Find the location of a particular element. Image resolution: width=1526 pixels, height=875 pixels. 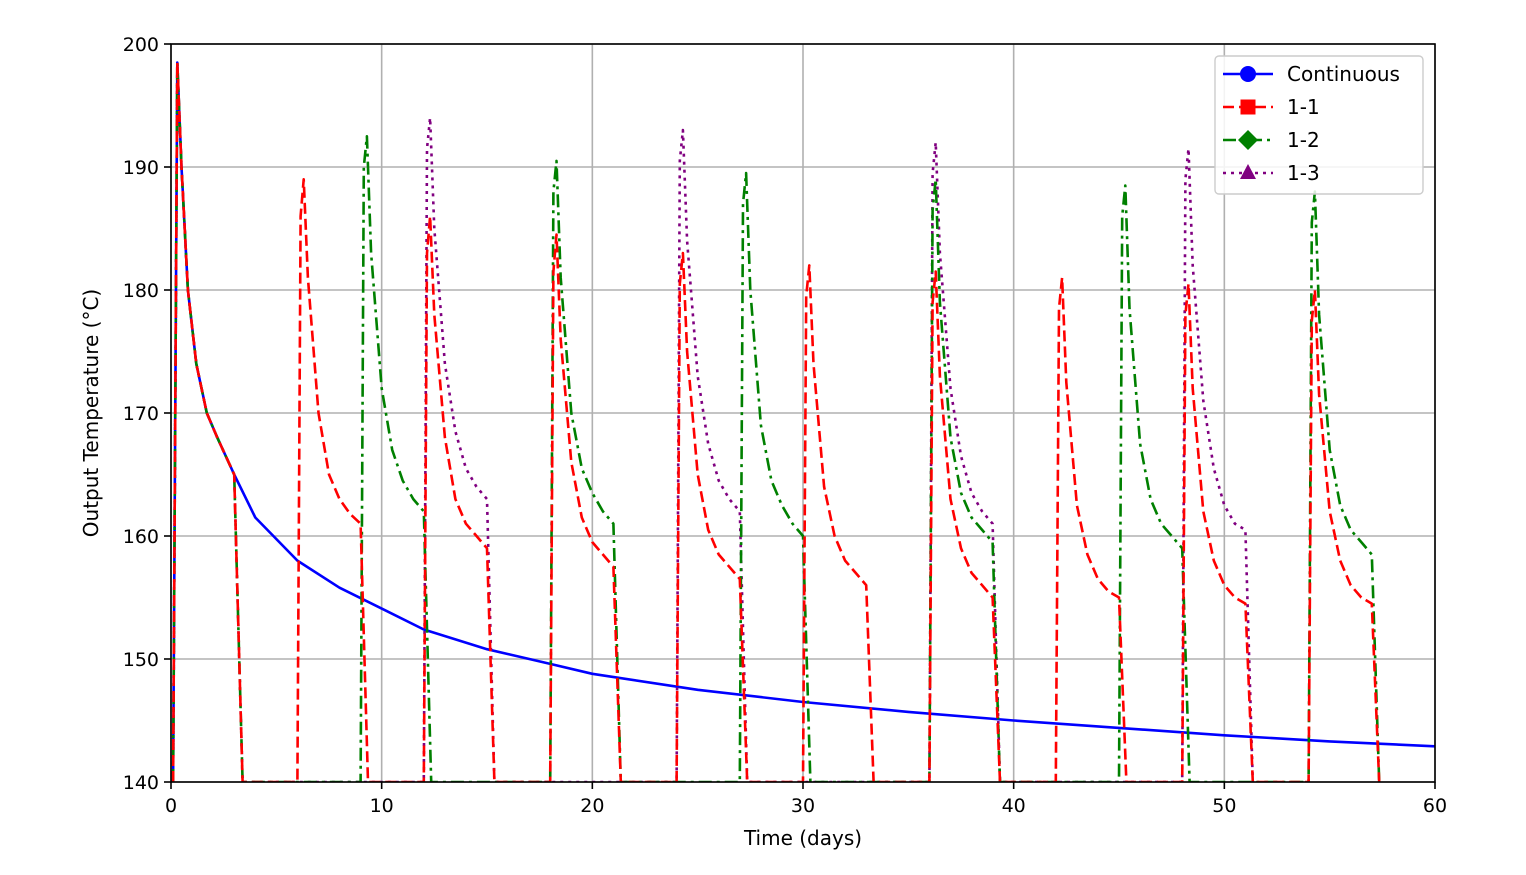

y-tick-label-3: 170 is located at coordinates (141, 414).